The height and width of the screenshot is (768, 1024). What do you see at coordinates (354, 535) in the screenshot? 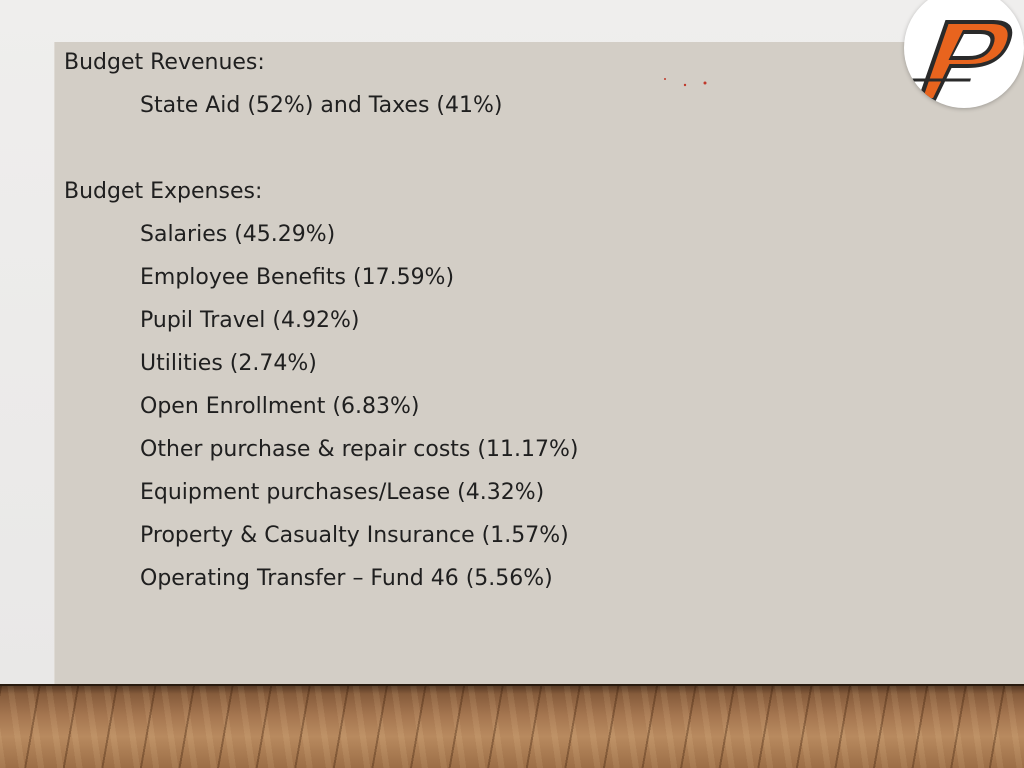
I see `expense-item: Property & Casualty Insurance (1.57%)` at bounding box center [354, 535].